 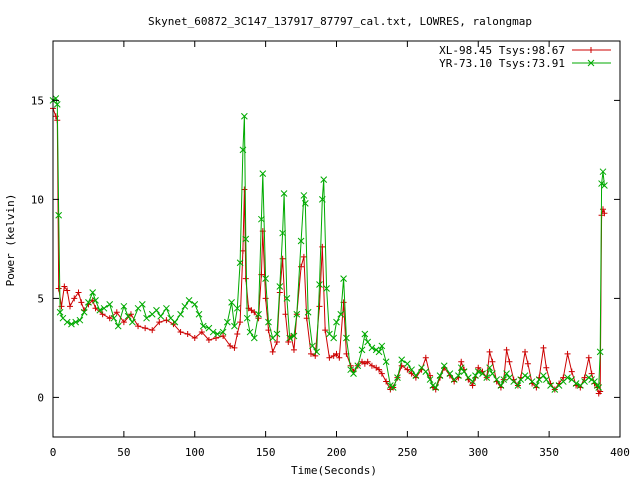 What do you see at coordinates (53, 452) in the screenshot?
I see `x-tick-label: 0` at bounding box center [53, 452].